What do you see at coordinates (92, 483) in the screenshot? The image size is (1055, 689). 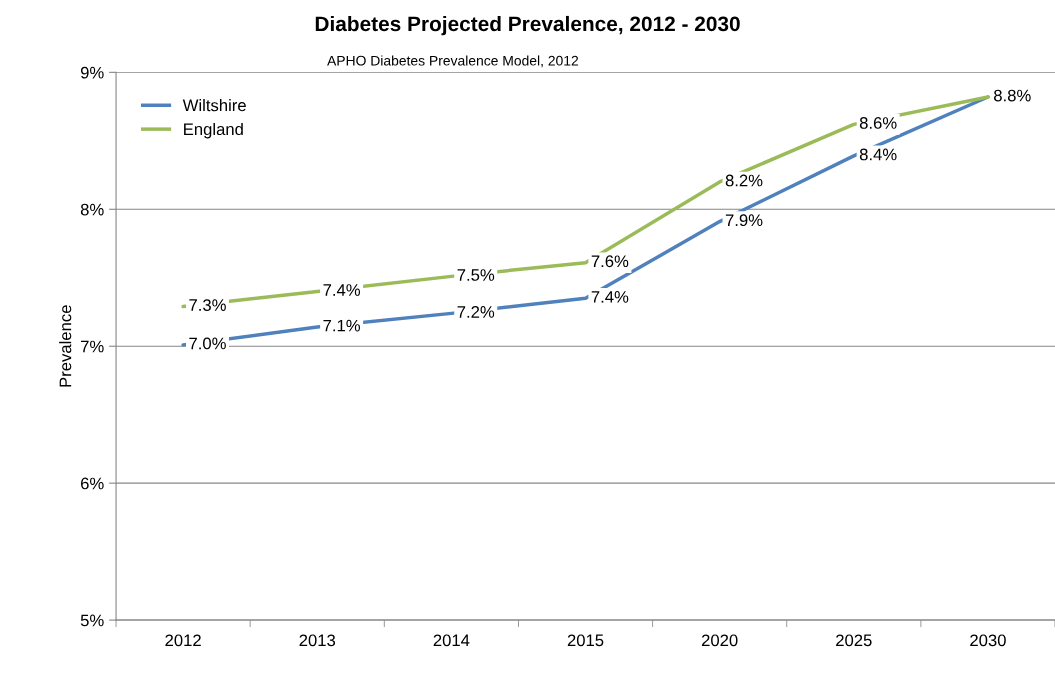 I see `y-tick-label: 6%` at bounding box center [92, 483].